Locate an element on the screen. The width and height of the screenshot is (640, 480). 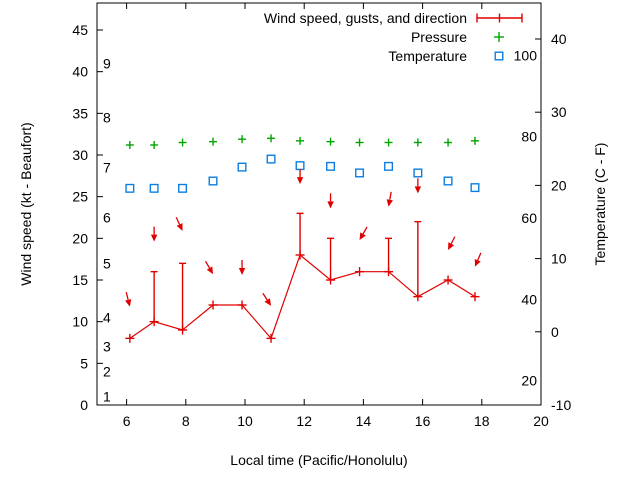
fahrenheit-label: 60 is located at coordinates (529, 218).